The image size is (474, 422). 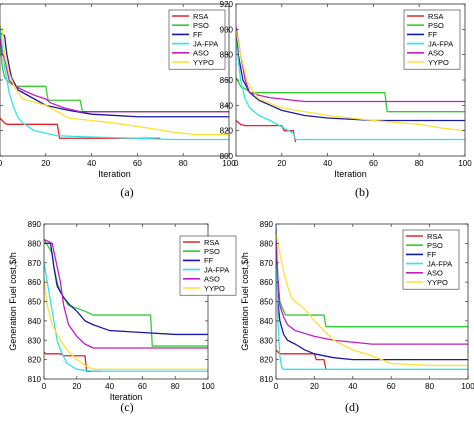 I want to click on y-tick-label: 870, so click(x=35, y=263).